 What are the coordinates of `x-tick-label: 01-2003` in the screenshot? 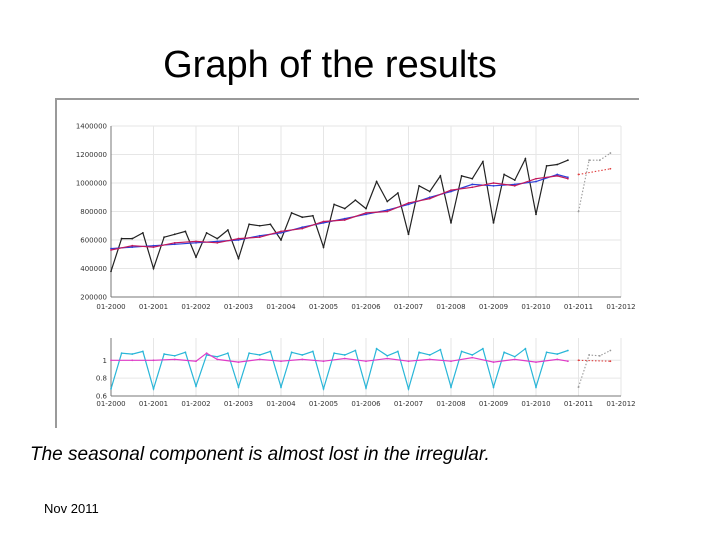 It's located at (238, 404).